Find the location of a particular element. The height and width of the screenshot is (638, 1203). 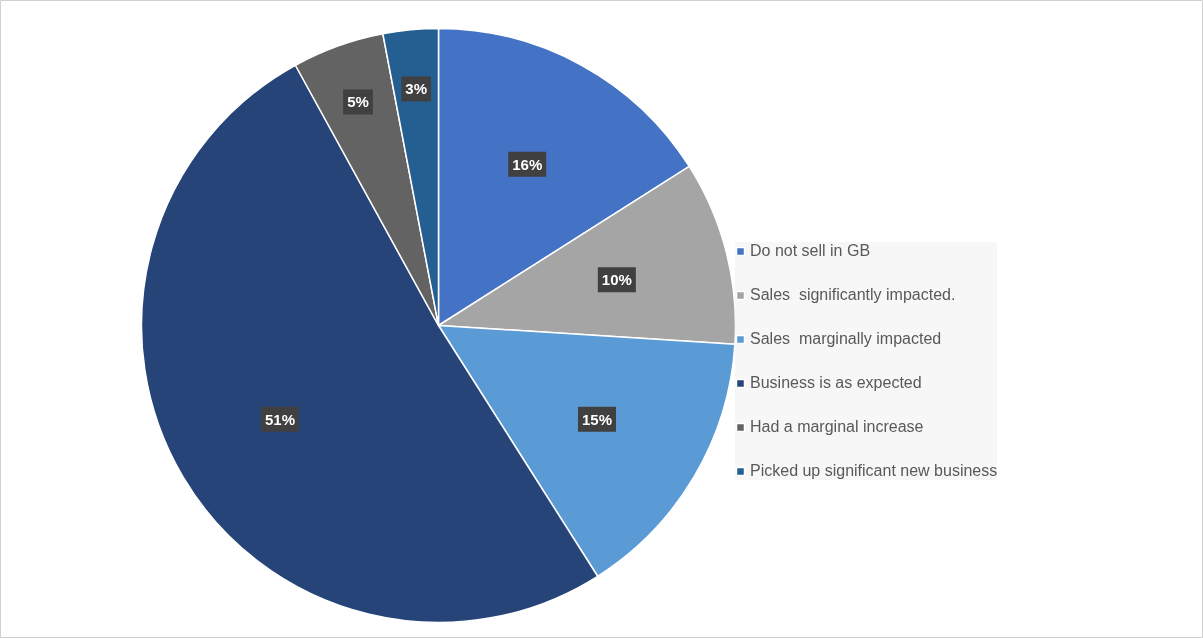

data-label: 10% is located at coordinates (616, 280).